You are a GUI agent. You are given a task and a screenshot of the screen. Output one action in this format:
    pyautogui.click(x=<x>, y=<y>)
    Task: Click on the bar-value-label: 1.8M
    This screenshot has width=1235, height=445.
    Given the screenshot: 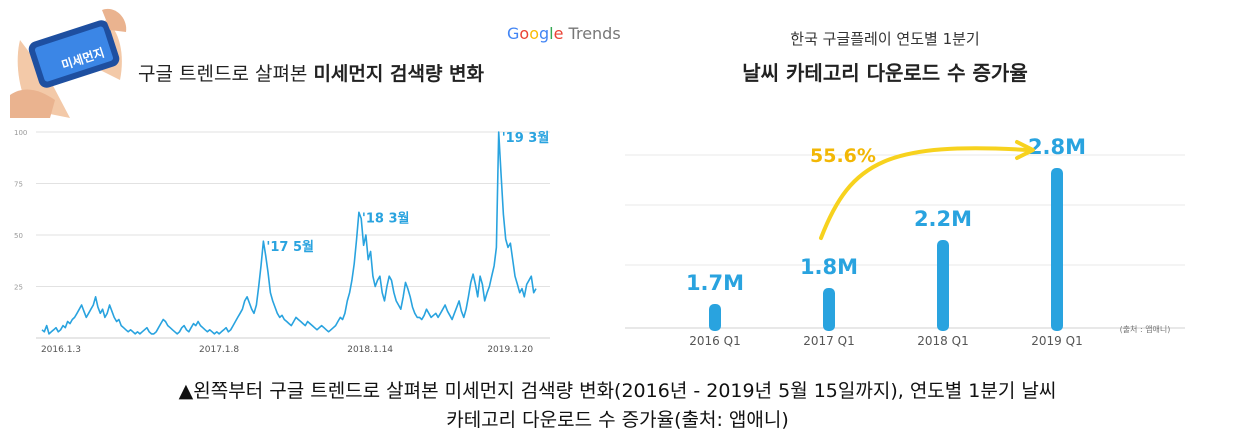 What is the action you would take?
    pyautogui.click(x=829, y=267)
    